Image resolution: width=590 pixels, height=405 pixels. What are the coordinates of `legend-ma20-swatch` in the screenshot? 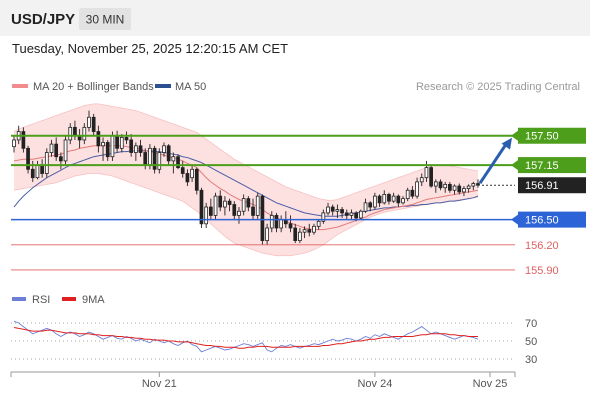 It's located at (20, 86).